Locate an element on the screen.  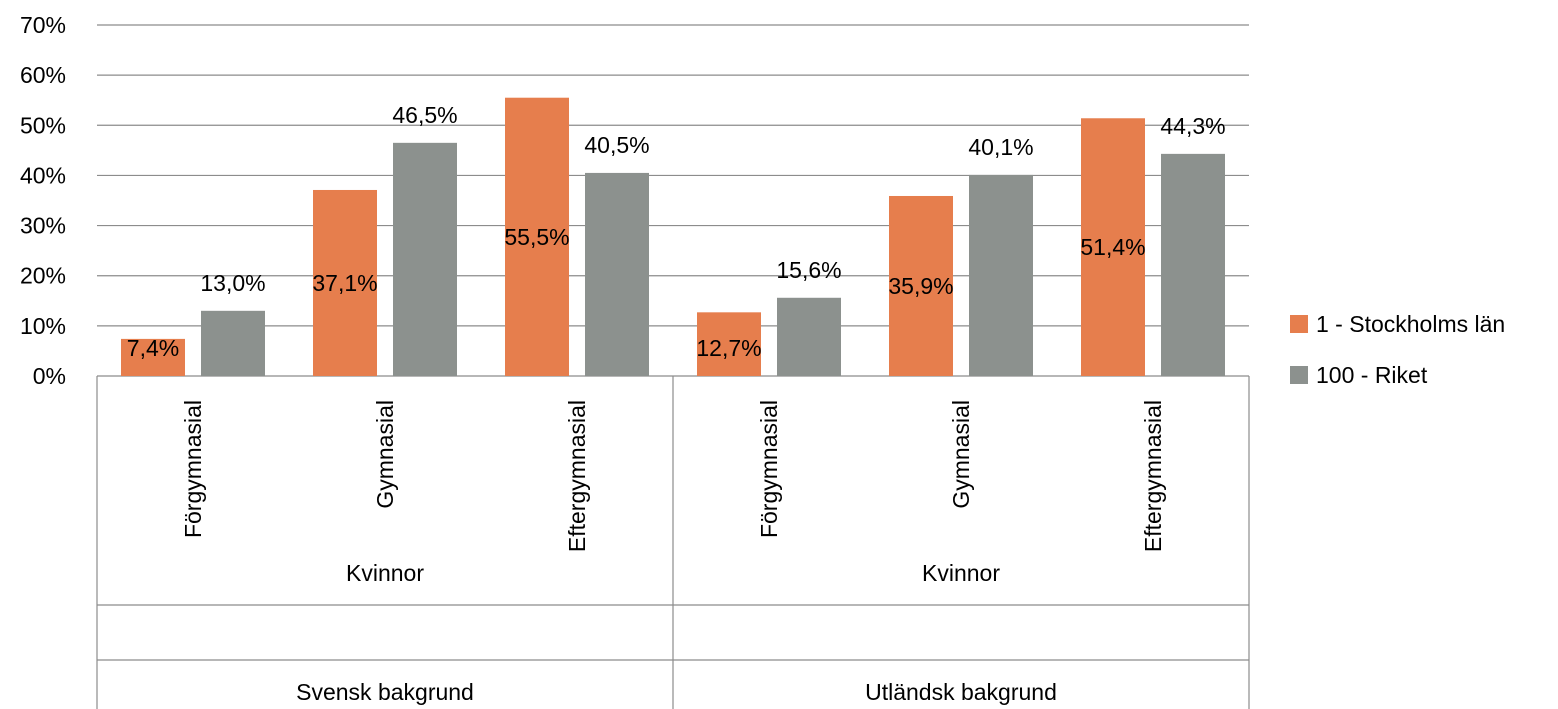
data-label: 35,9% is located at coordinates (920, 286).